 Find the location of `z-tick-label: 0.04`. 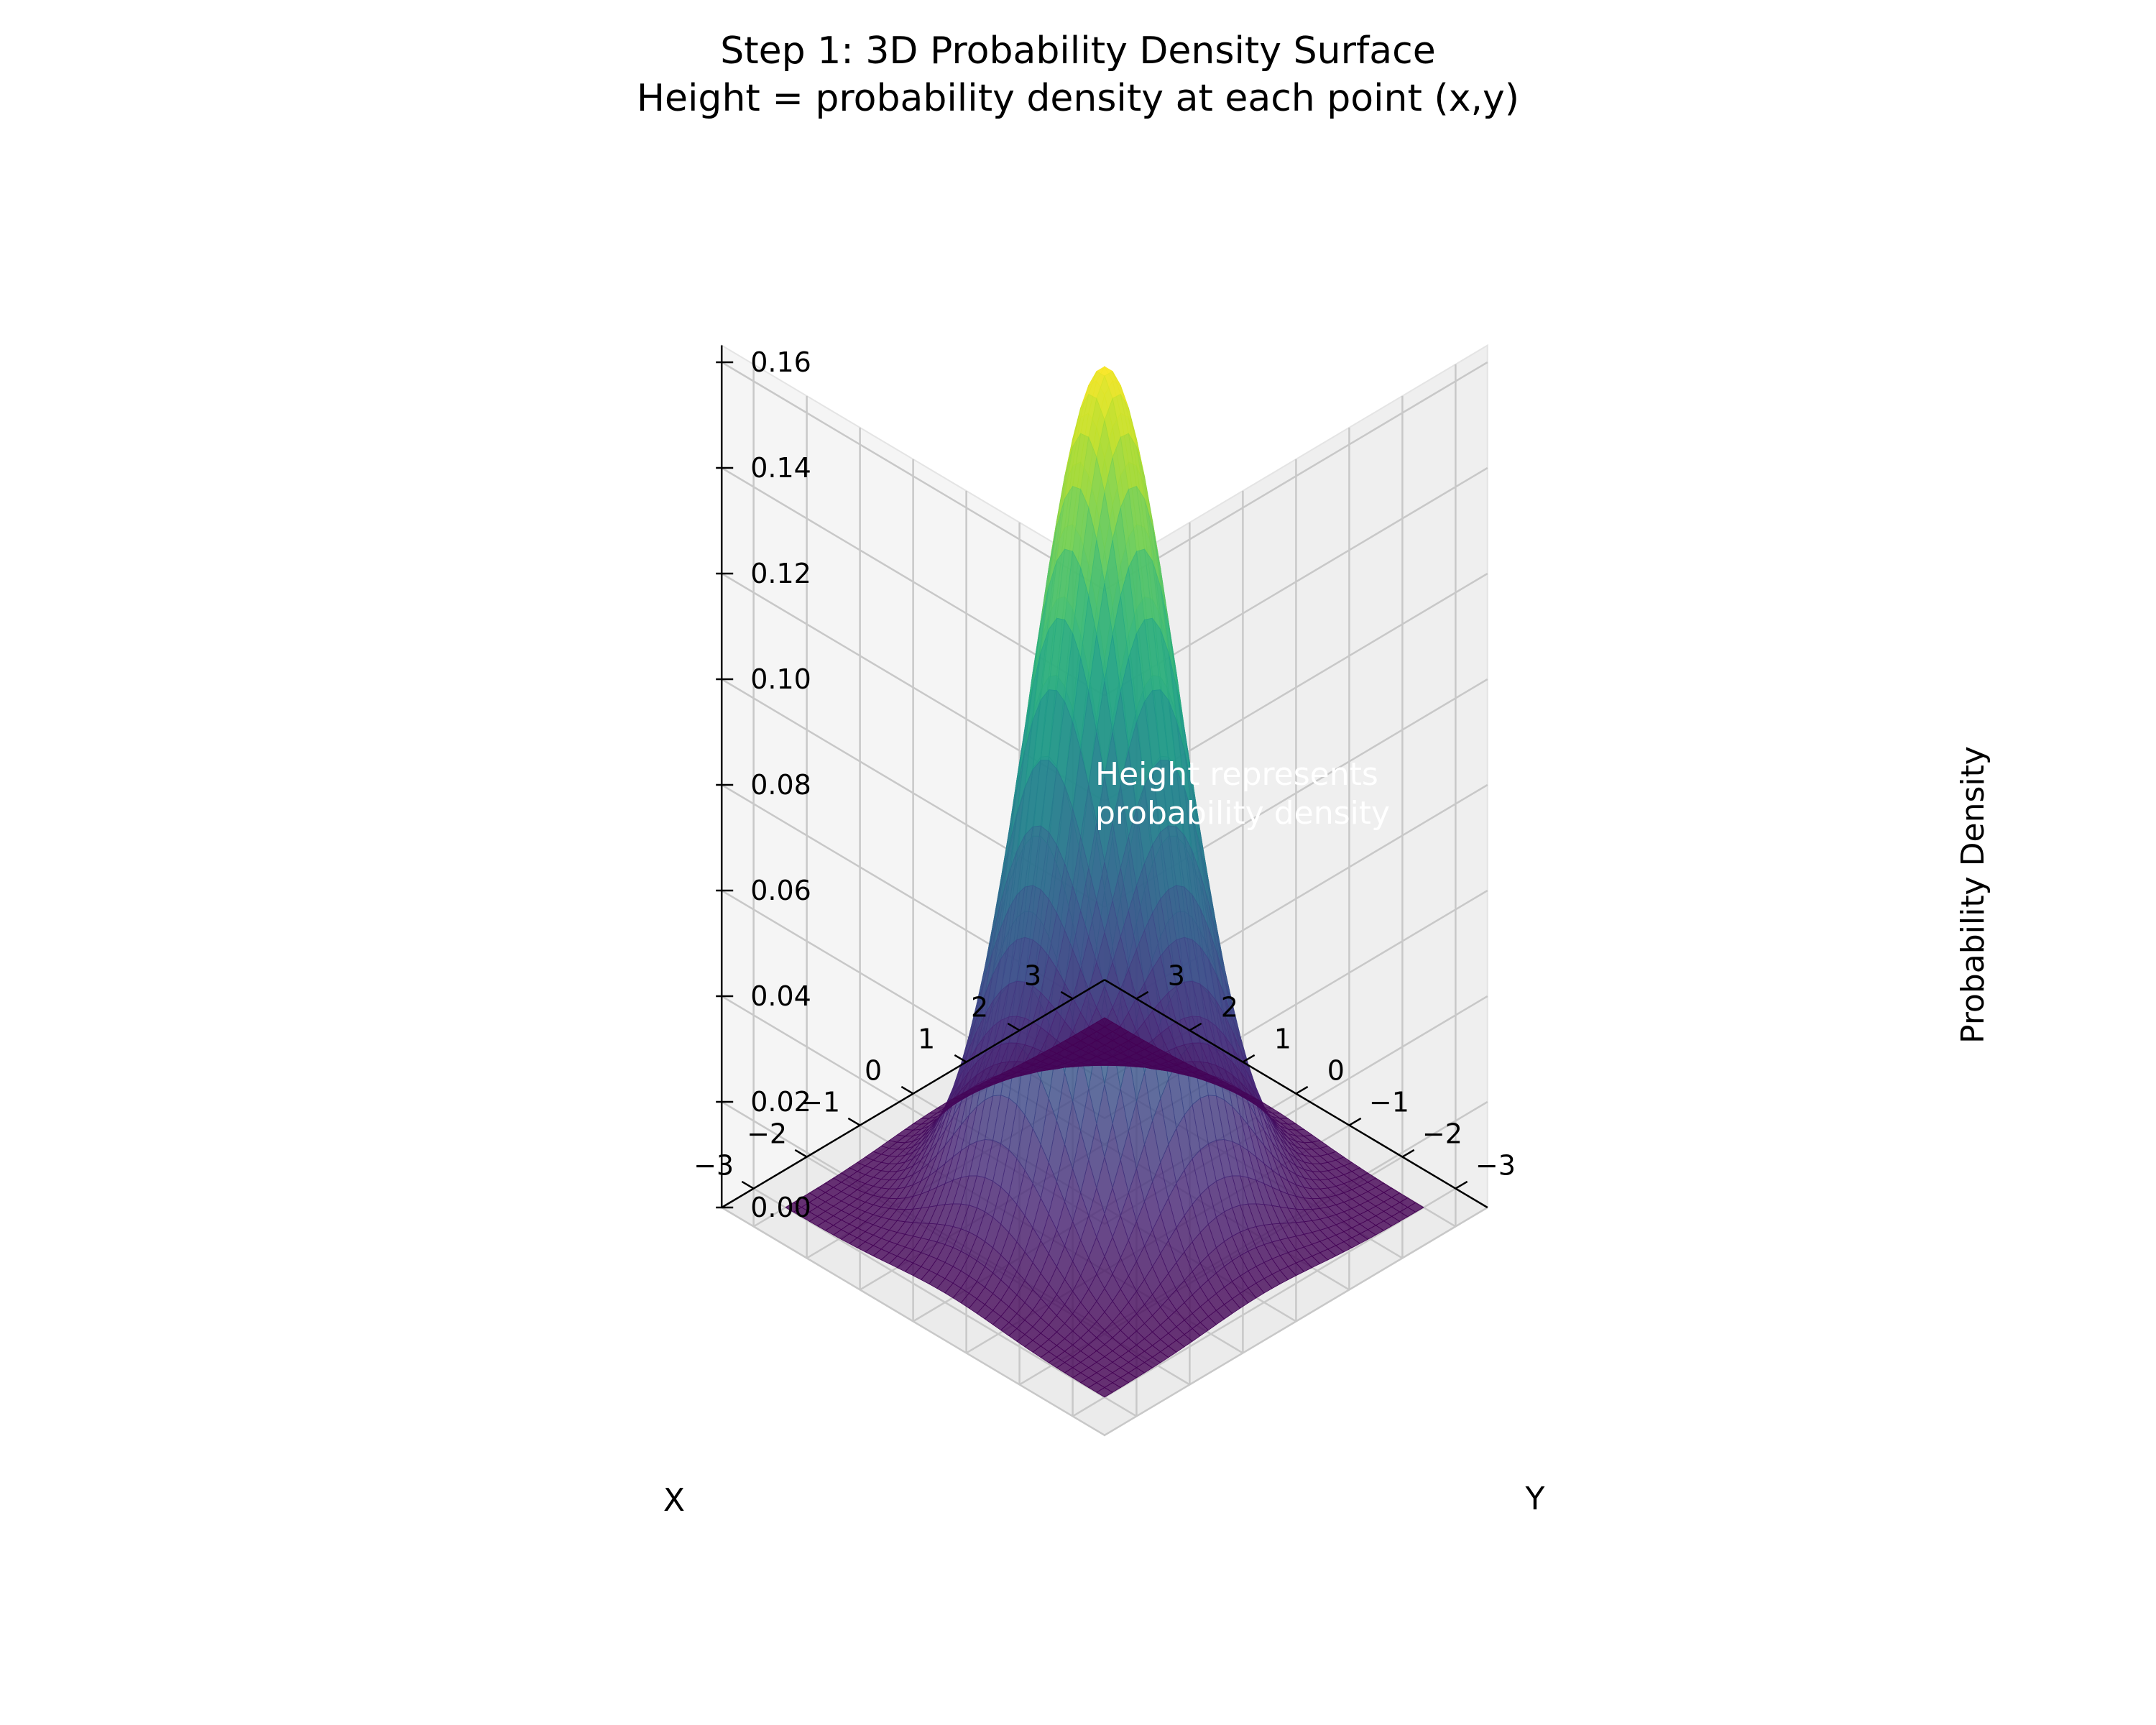

z-tick-label: 0.04 is located at coordinates (781, 996).